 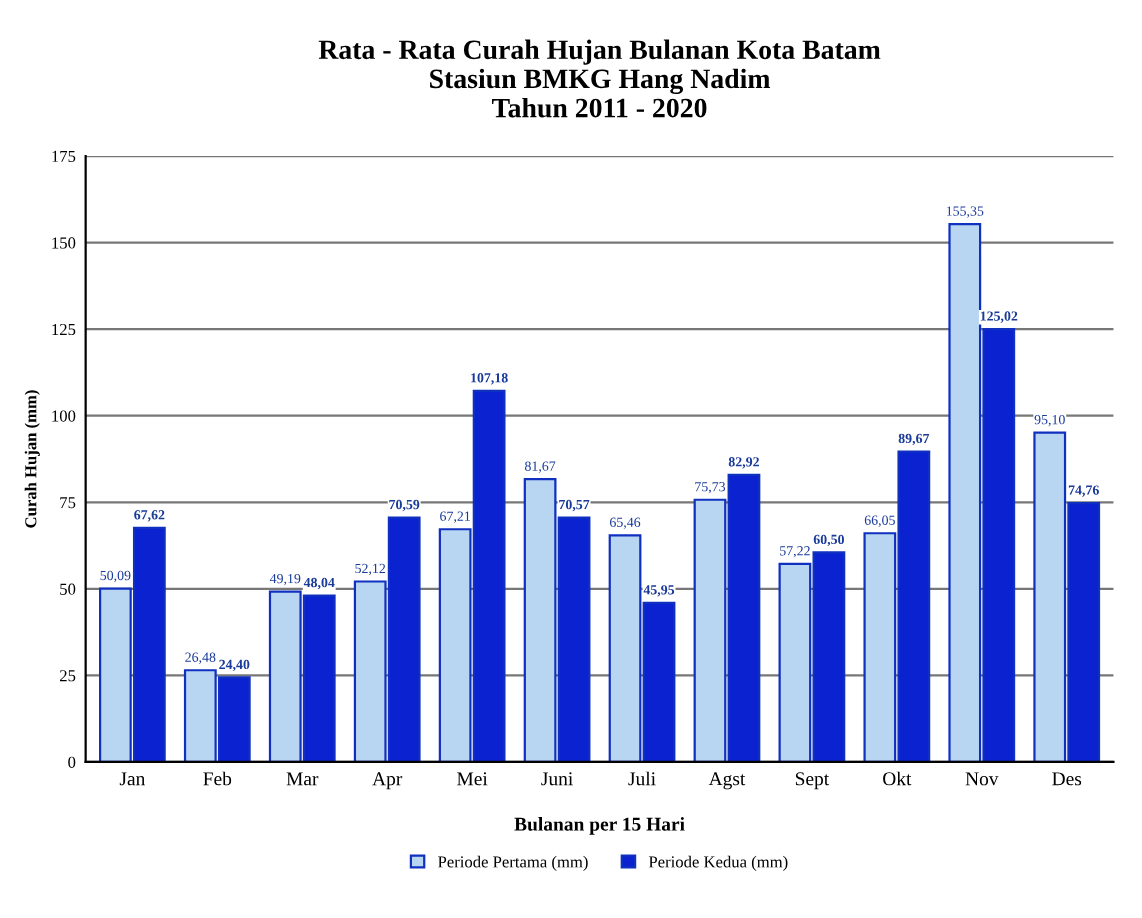 What do you see at coordinates (1067, 779) in the screenshot?
I see `x-tick-label: Des` at bounding box center [1067, 779].